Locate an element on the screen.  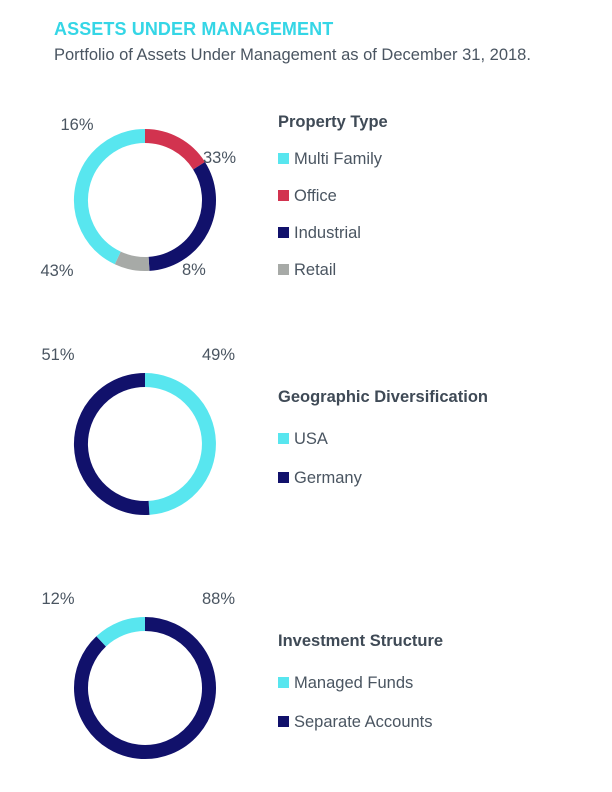
legend-label-germany: Germany is located at coordinates (328, 478).